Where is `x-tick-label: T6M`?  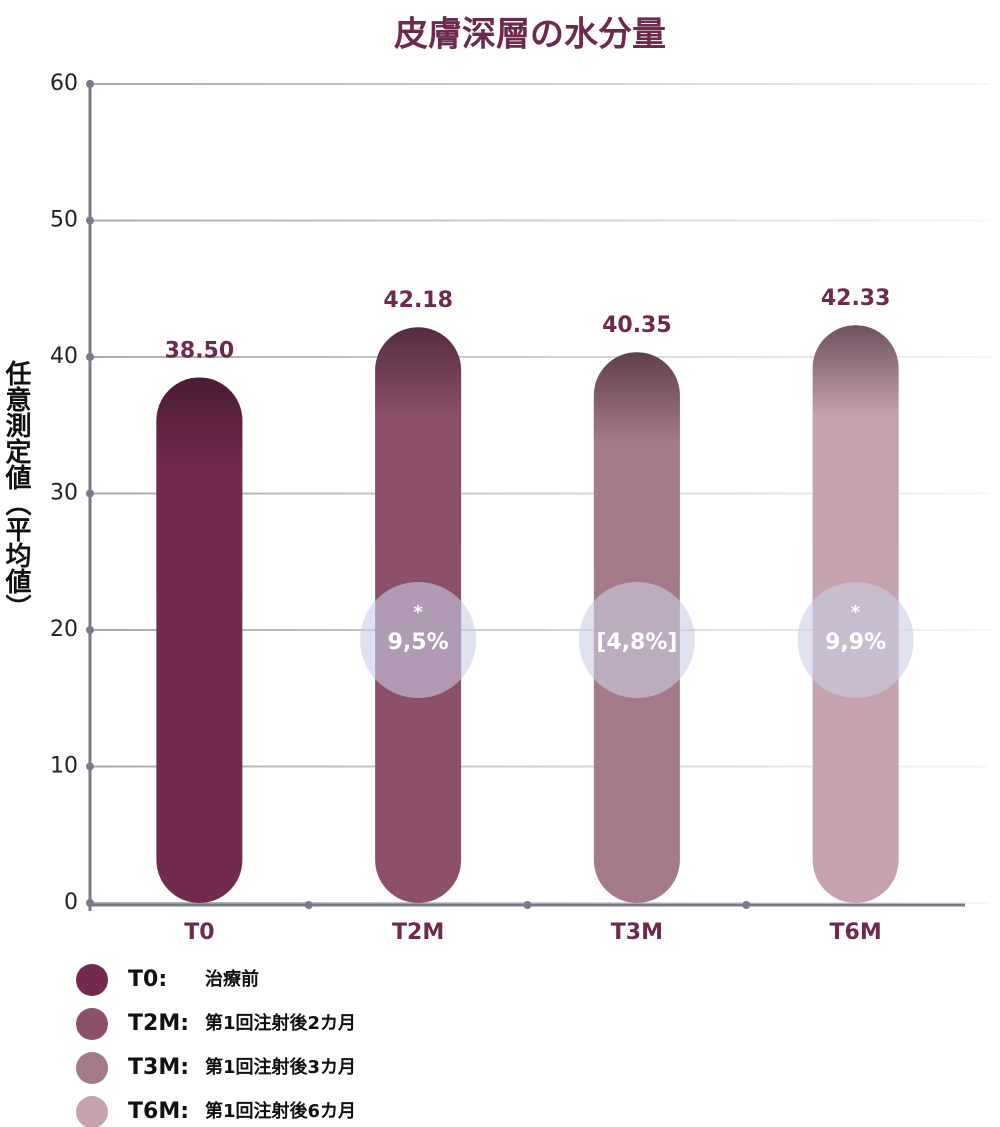 x-tick-label: T6M is located at coordinates (856, 932).